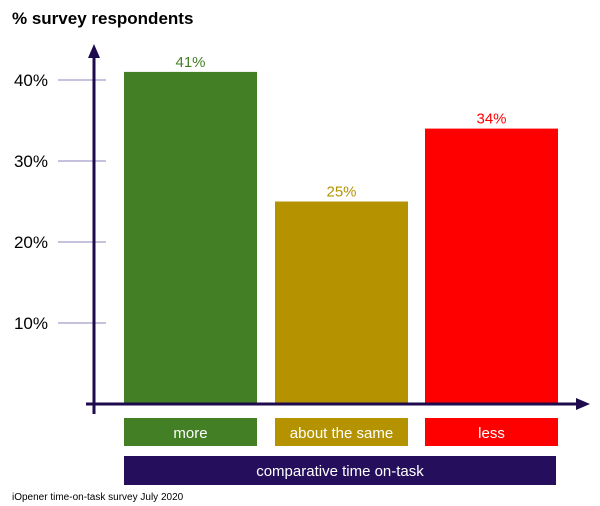  What do you see at coordinates (190, 62) in the screenshot?
I see `data-label: 41%` at bounding box center [190, 62].